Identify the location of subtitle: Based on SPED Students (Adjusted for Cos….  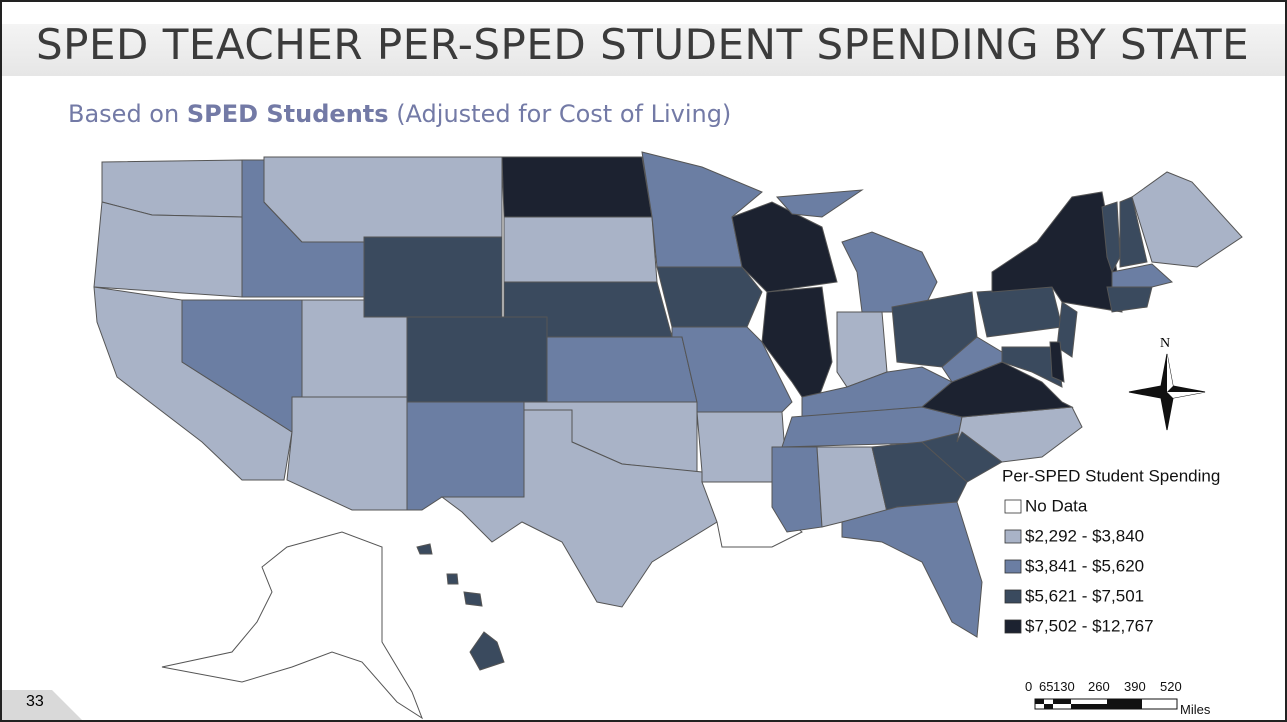
(399, 114).